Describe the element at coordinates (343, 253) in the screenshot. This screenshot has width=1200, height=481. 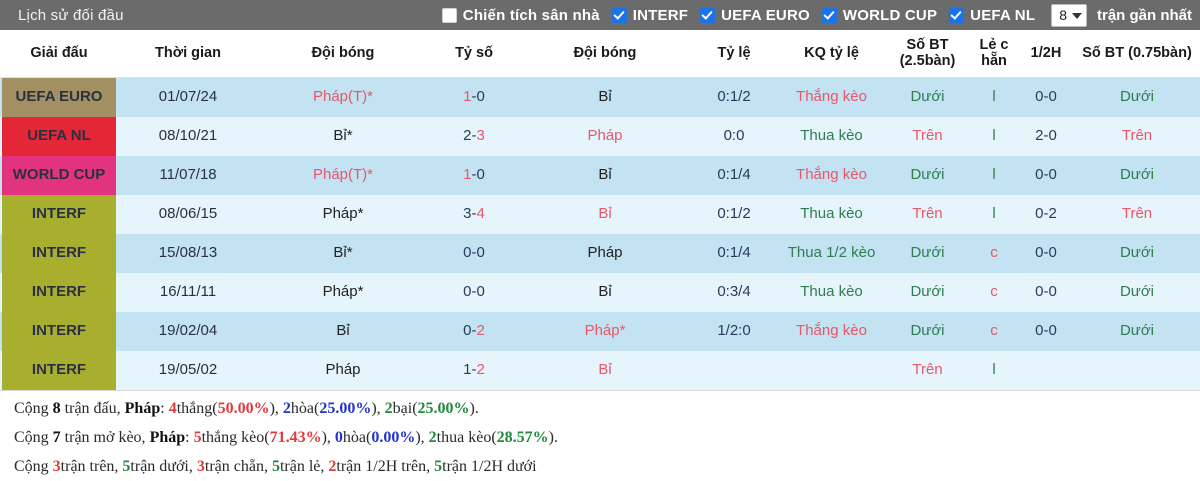
I see `home-team: Bỉ*` at that location.